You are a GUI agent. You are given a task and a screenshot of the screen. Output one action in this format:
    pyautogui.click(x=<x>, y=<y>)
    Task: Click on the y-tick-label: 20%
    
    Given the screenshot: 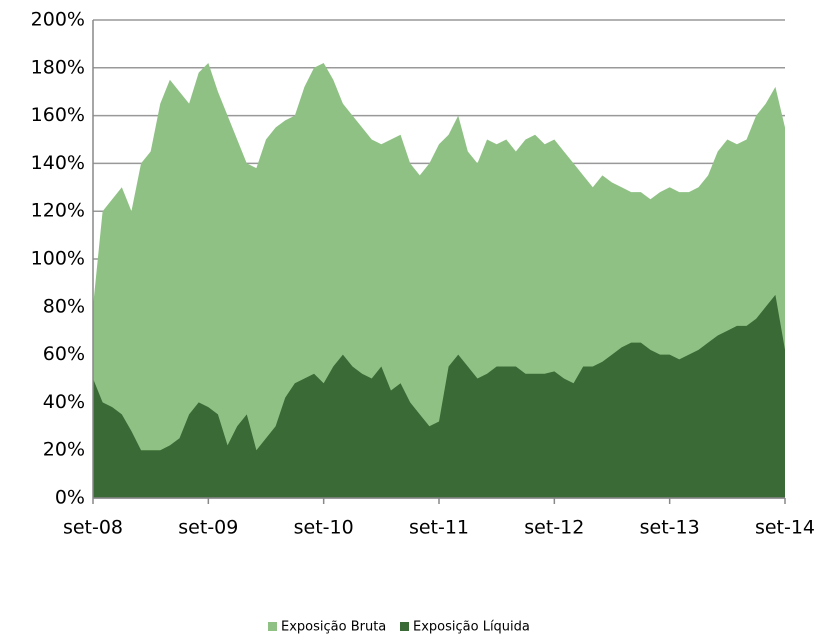 What is the action you would take?
    pyautogui.click(x=64, y=450)
    